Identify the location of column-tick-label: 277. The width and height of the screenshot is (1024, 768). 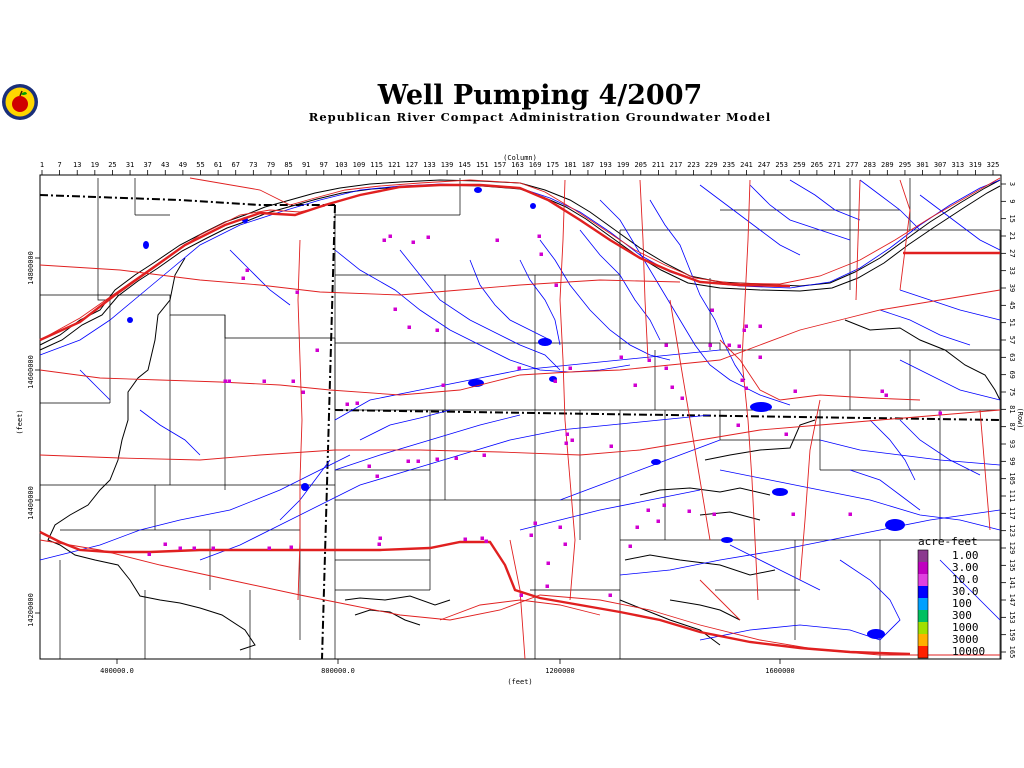
(852, 165).